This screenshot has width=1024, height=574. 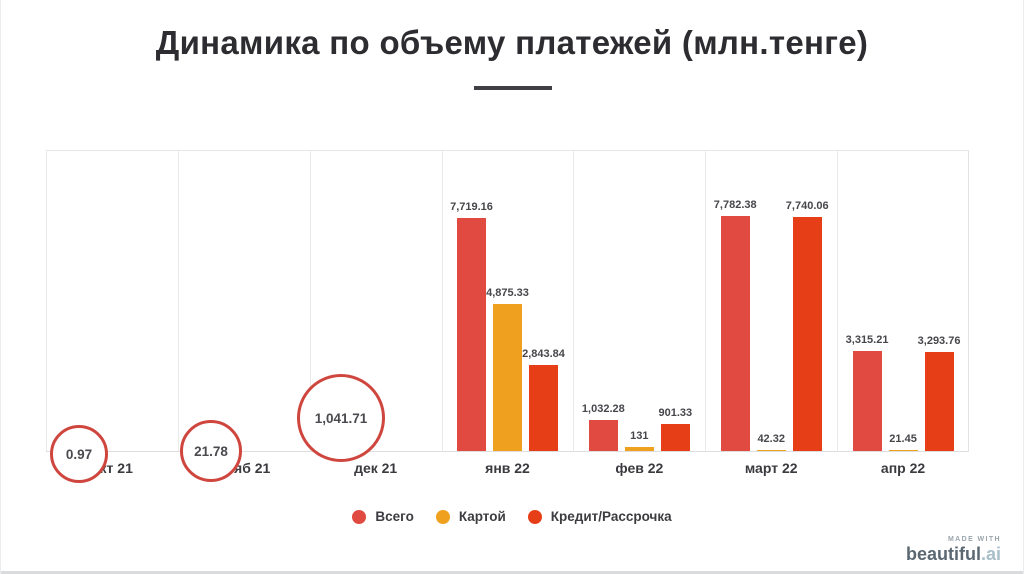 I want to click on bar-value-label: 3,293.76, so click(x=939, y=340).